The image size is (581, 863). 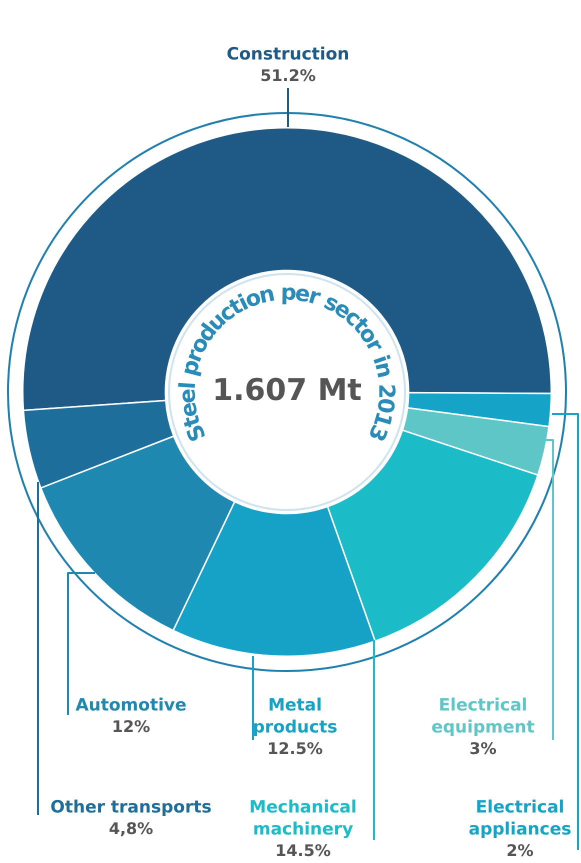 What do you see at coordinates (520, 818) in the screenshot?
I see `slice-label: Electrical appliances` at bounding box center [520, 818].